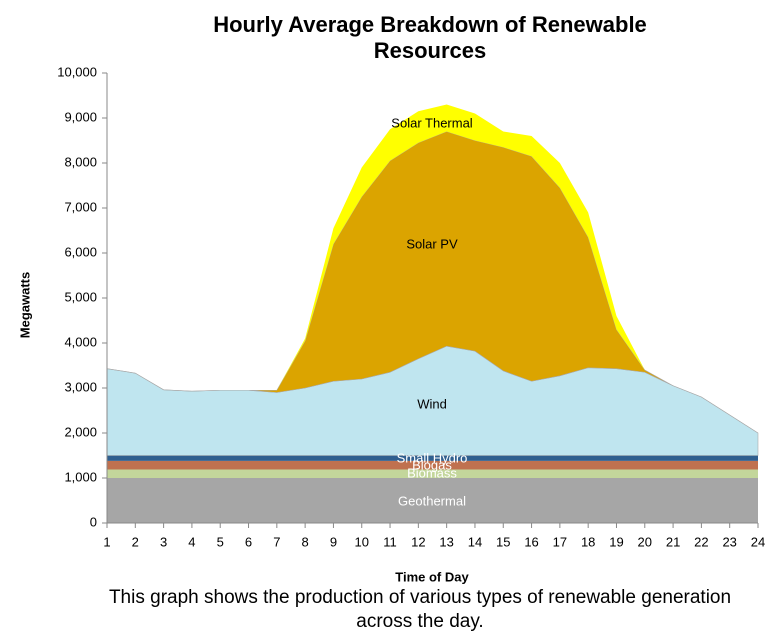 The image size is (781, 638). What do you see at coordinates (729, 541) in the screenshot?
I see `x-tick-label: 23` at bounding box center [729, 541].